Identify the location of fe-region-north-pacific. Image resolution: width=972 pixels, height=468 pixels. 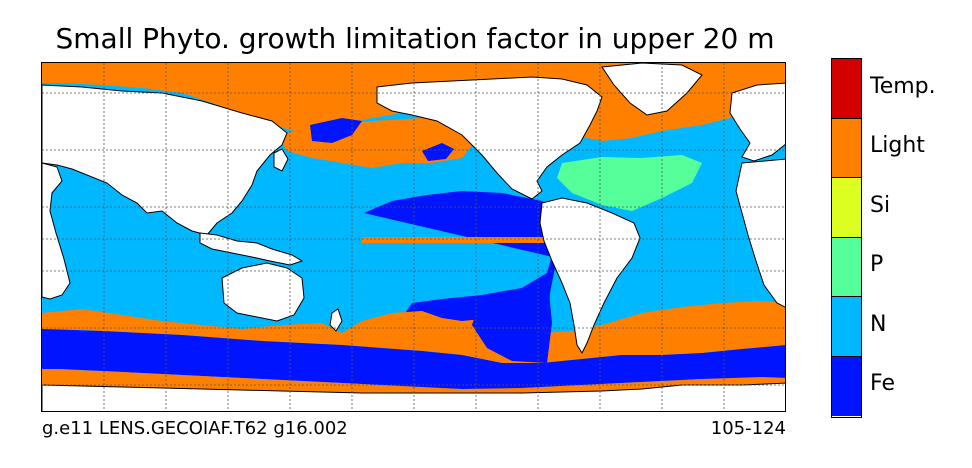
(336, 130).